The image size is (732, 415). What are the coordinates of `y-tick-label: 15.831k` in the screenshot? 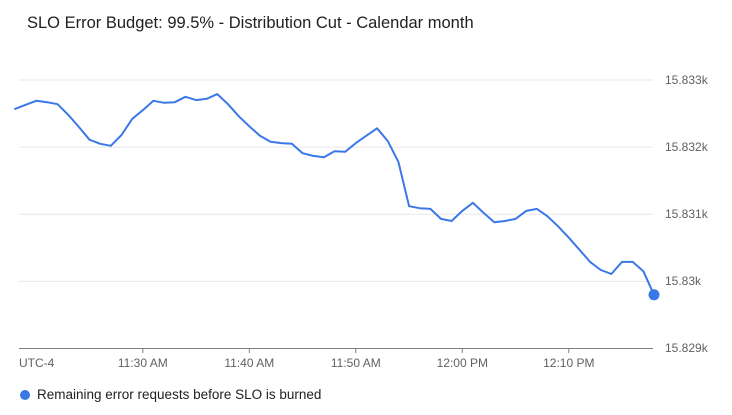 It's located at (686, 213).